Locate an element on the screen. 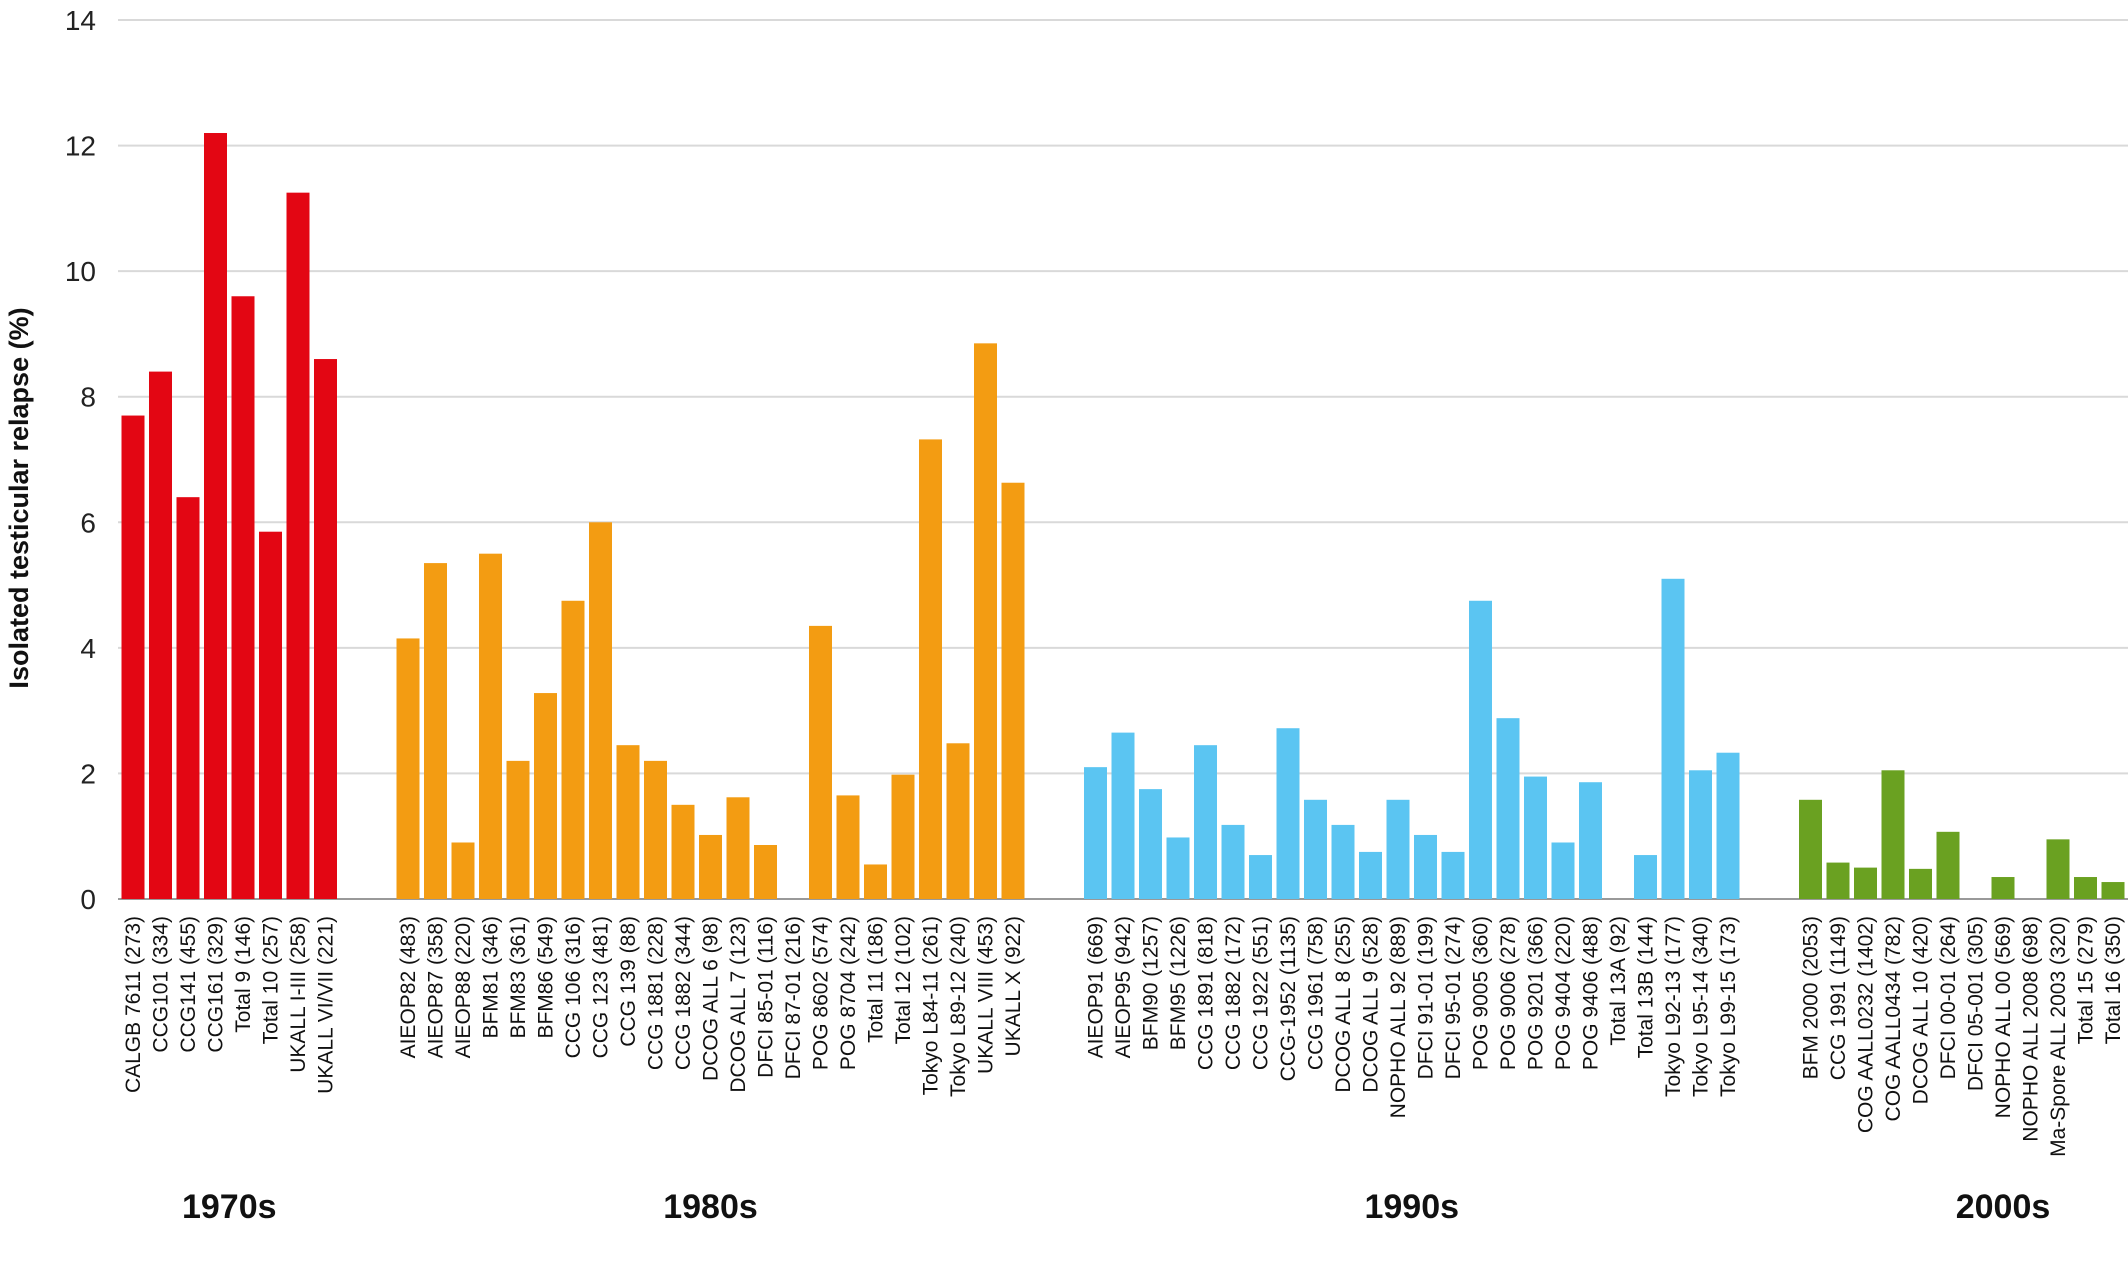  x-tick-label: BFM83 (361) is located at coordinates (518, 977).